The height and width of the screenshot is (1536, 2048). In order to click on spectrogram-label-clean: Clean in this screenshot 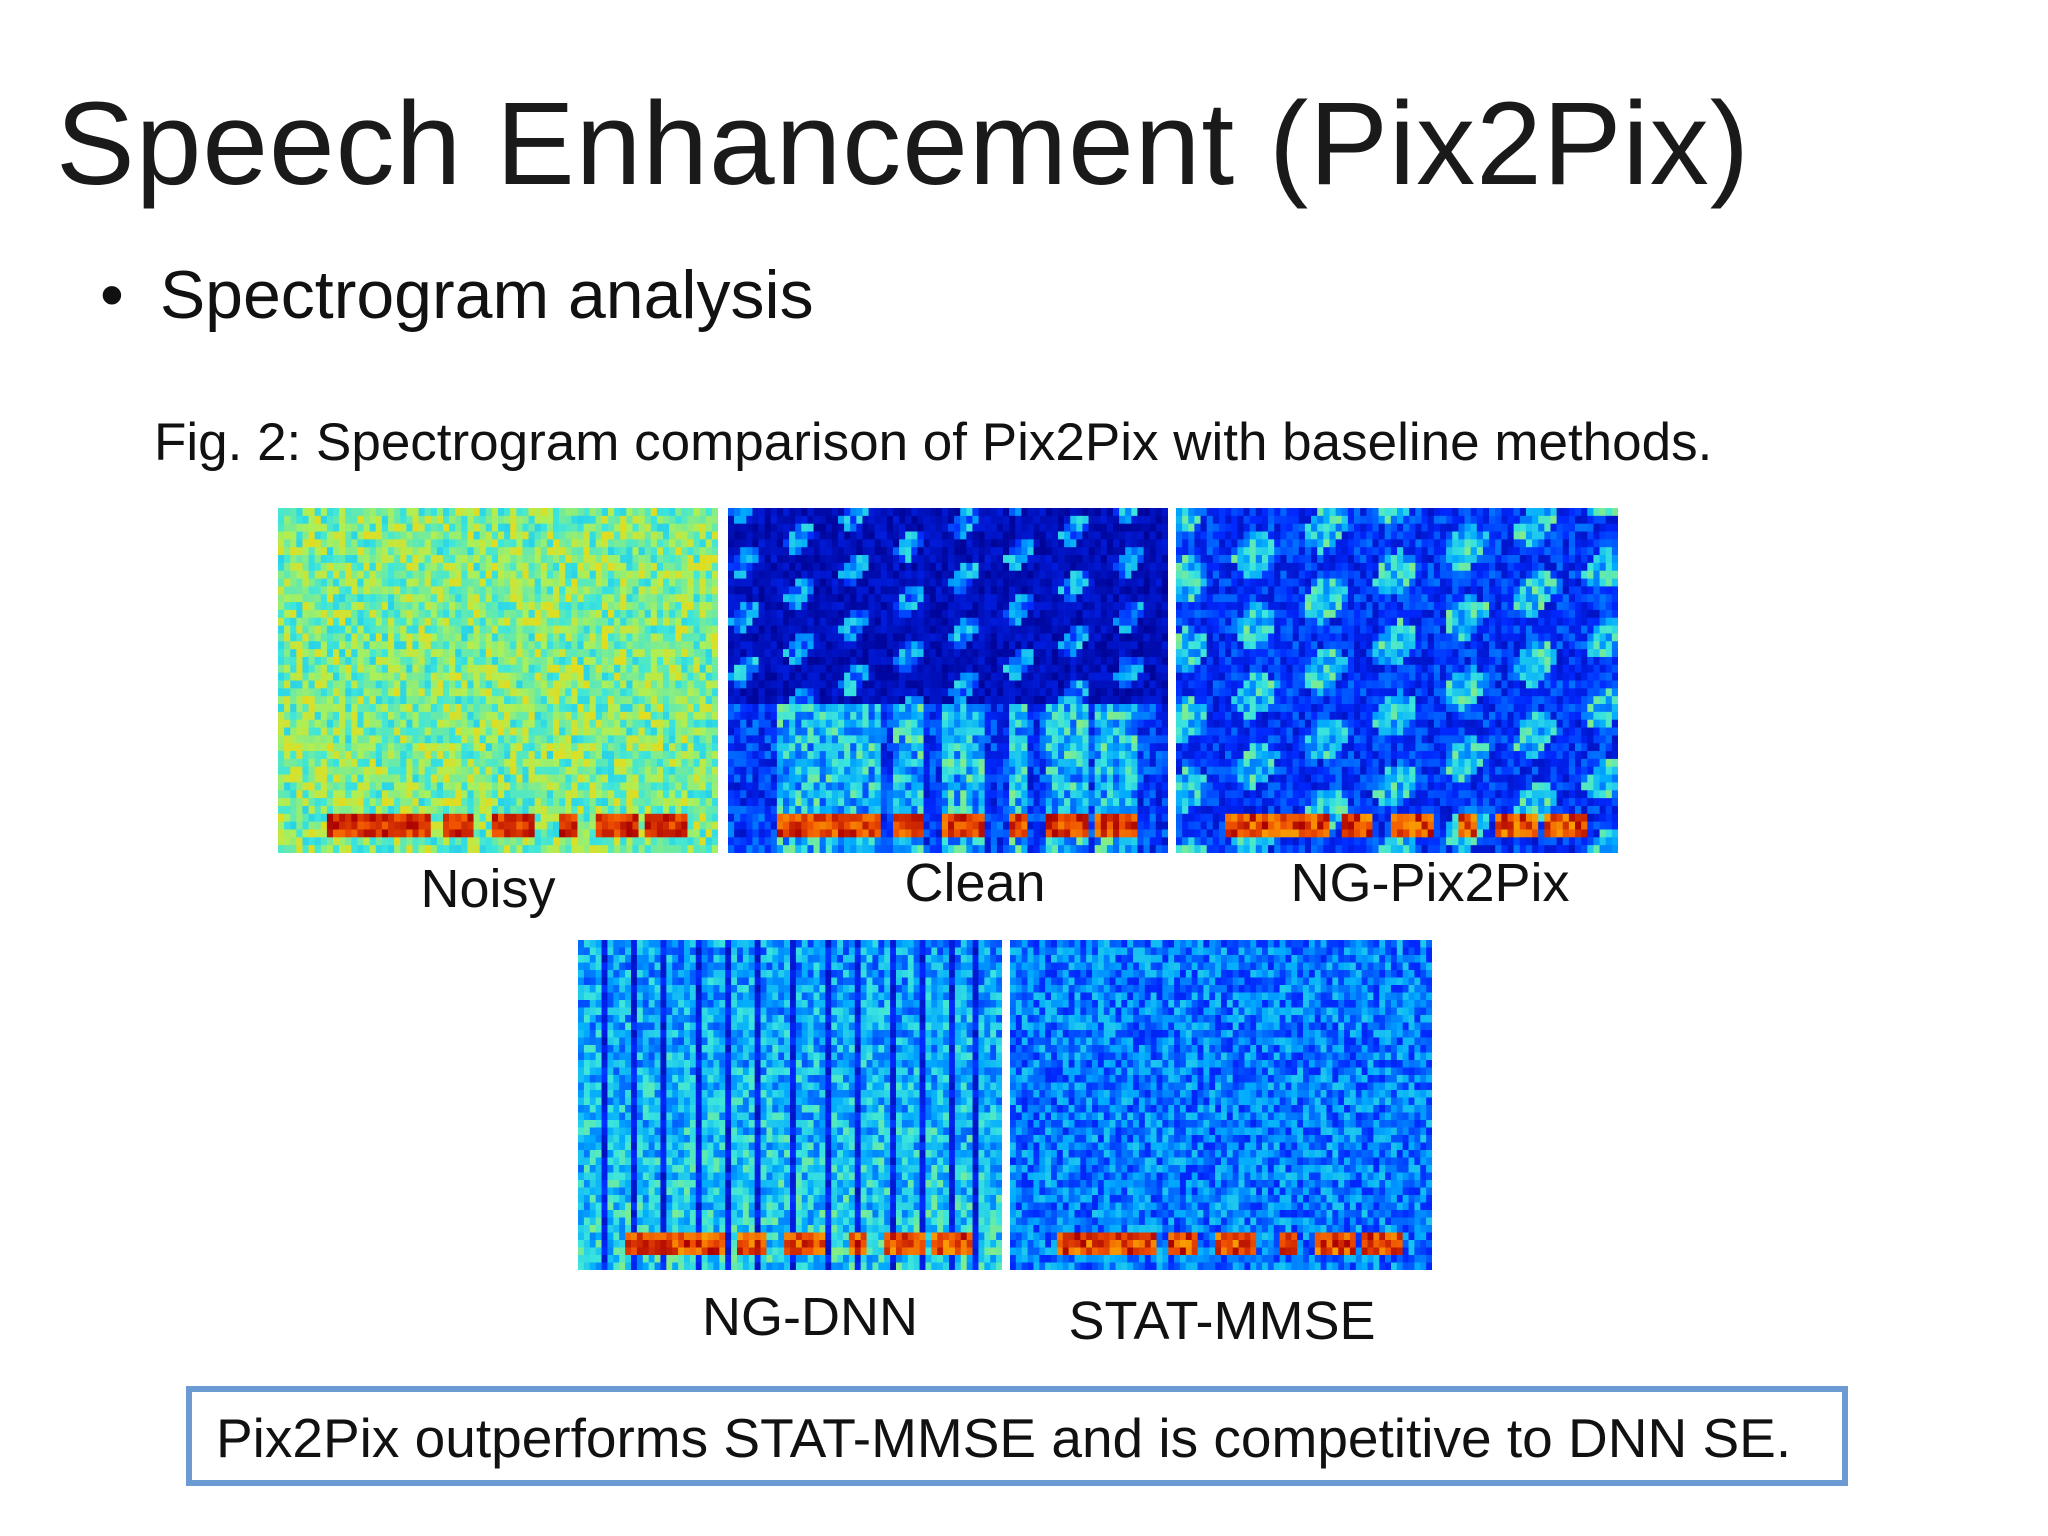, I will do `click(975, 883)`.